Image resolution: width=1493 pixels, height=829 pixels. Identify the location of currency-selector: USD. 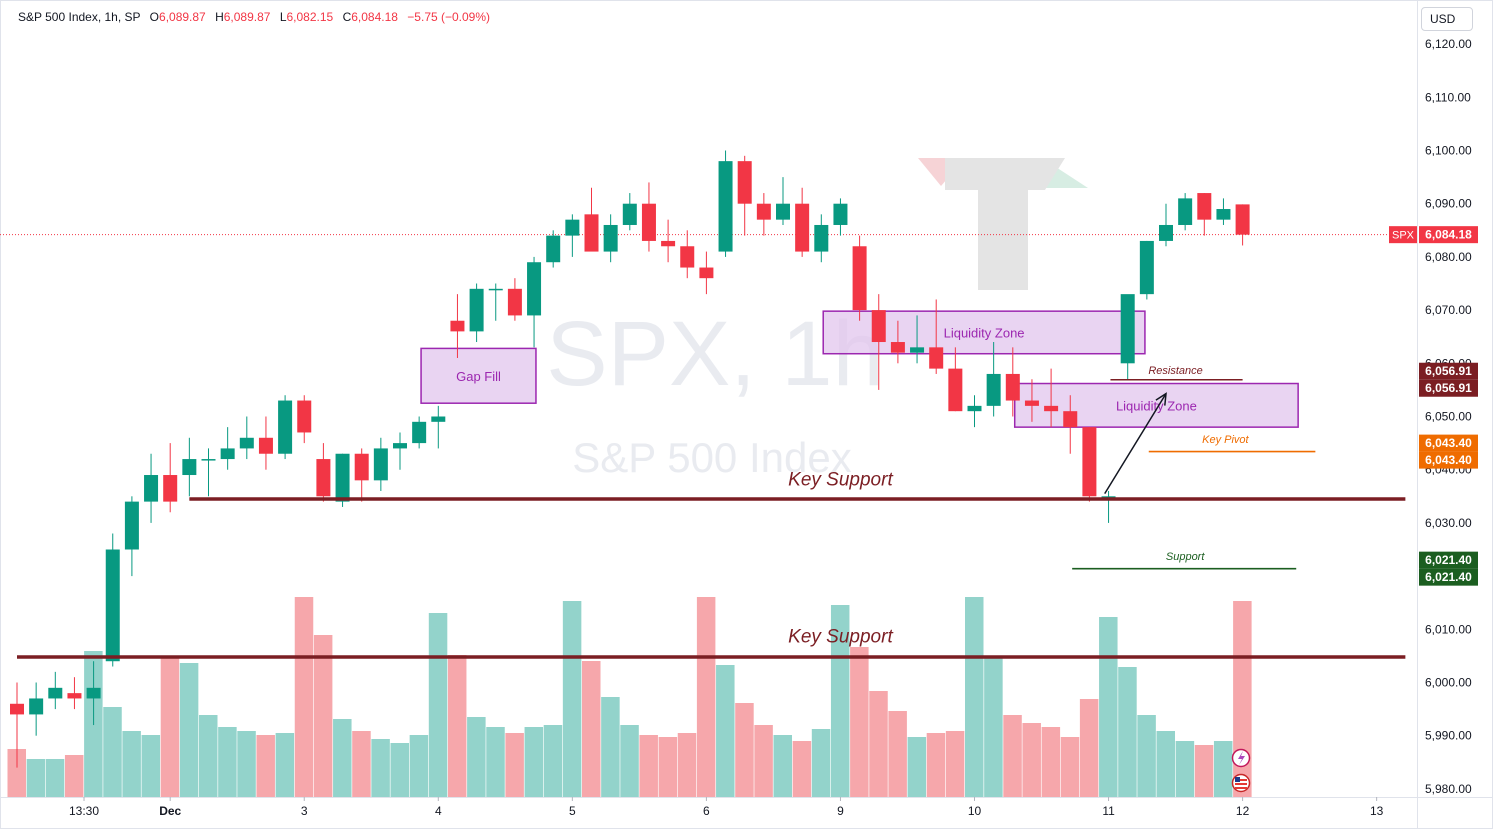
(1447, 19).